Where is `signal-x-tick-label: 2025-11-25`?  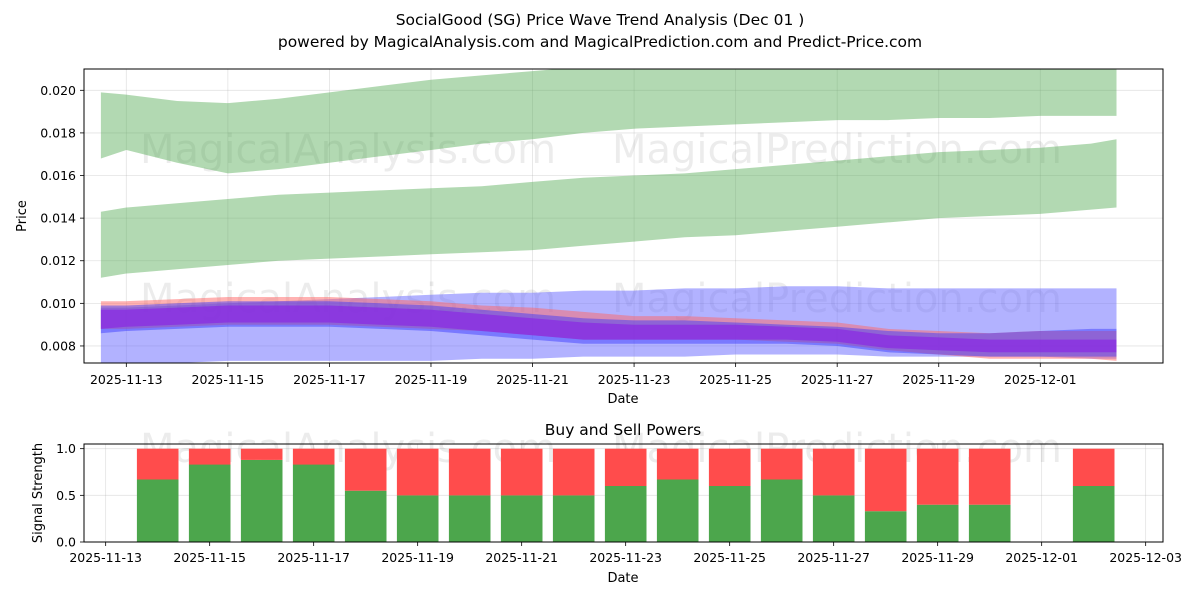
signal-x-tick-label: 2025-11-25 is located at coordinates (729, 557).